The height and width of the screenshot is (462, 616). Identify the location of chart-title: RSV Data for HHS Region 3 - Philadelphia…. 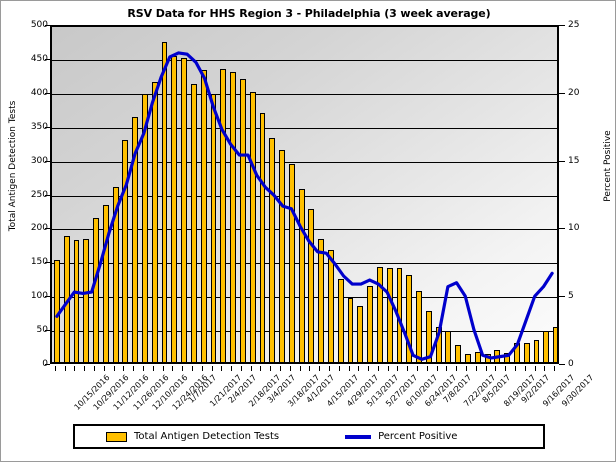
(309, 13).